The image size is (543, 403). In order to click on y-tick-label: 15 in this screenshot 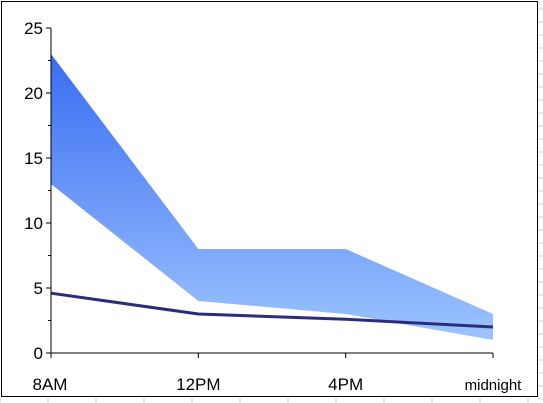, I will do `click(33, 158)`.